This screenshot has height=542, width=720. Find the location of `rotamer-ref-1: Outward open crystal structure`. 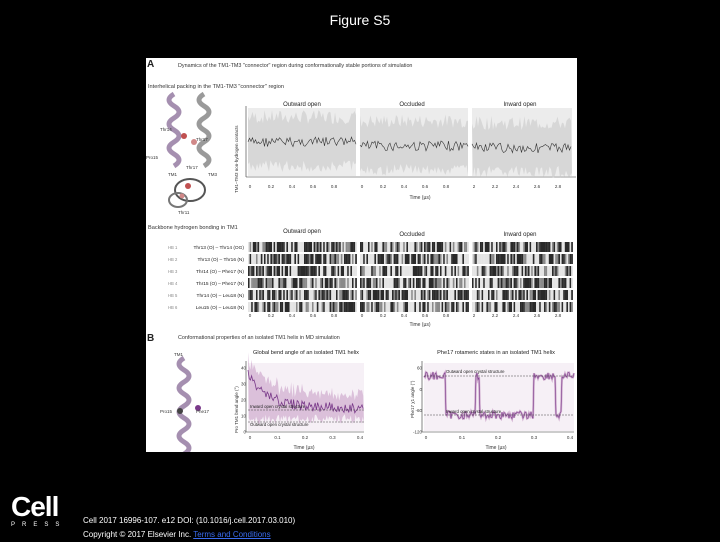

rotamer-ref-1: Outward open crystal structure is located at coordinates (475, 371).